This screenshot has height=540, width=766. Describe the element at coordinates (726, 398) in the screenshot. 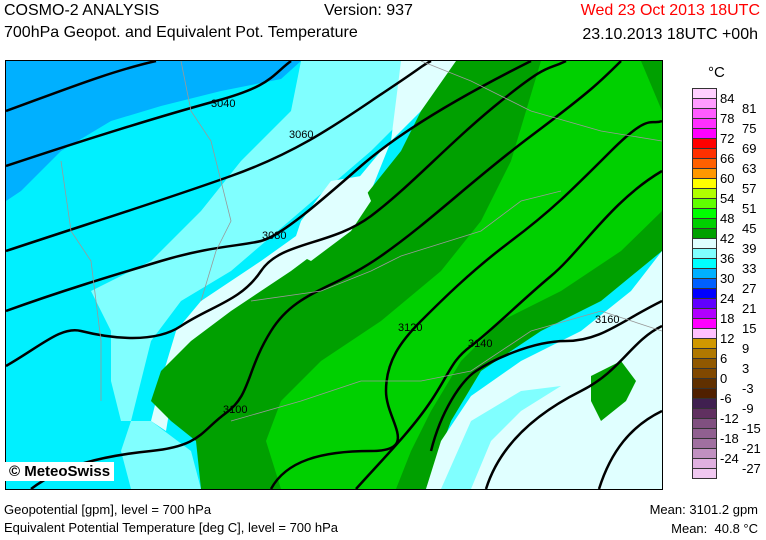

I see `legend-label: -6` at that location.